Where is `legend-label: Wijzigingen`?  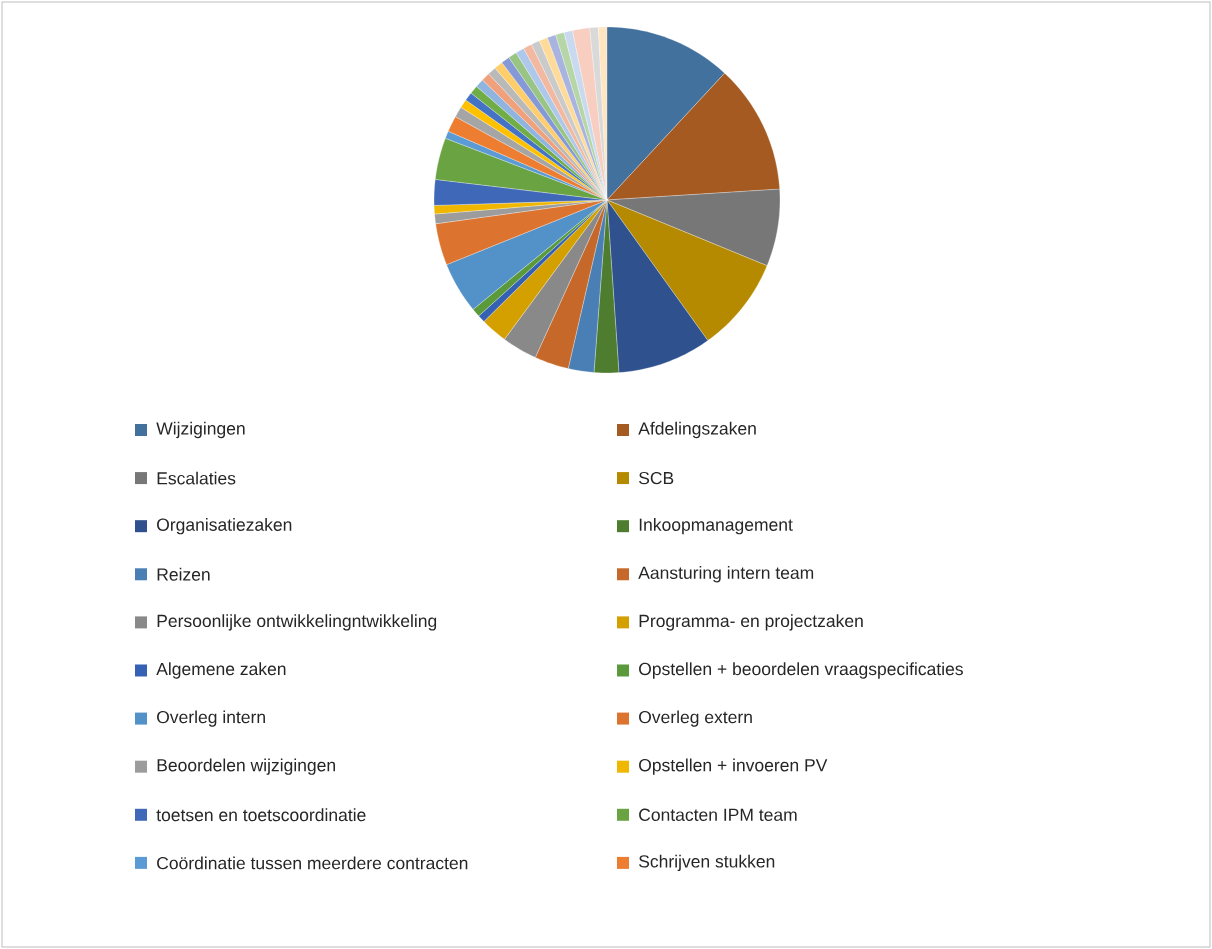 legend-label: Wijzigingen is located at coordinates (200, 430).